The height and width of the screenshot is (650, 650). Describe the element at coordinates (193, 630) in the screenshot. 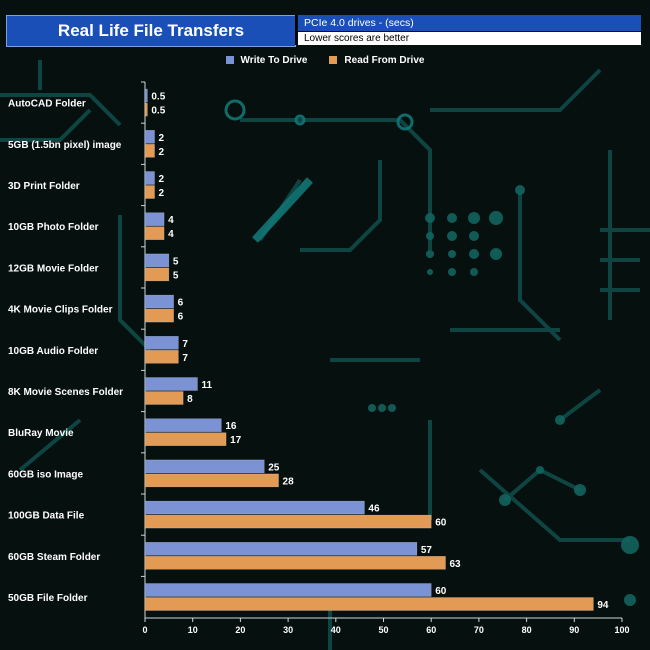

I see `x-tick-label: 10` at that location.